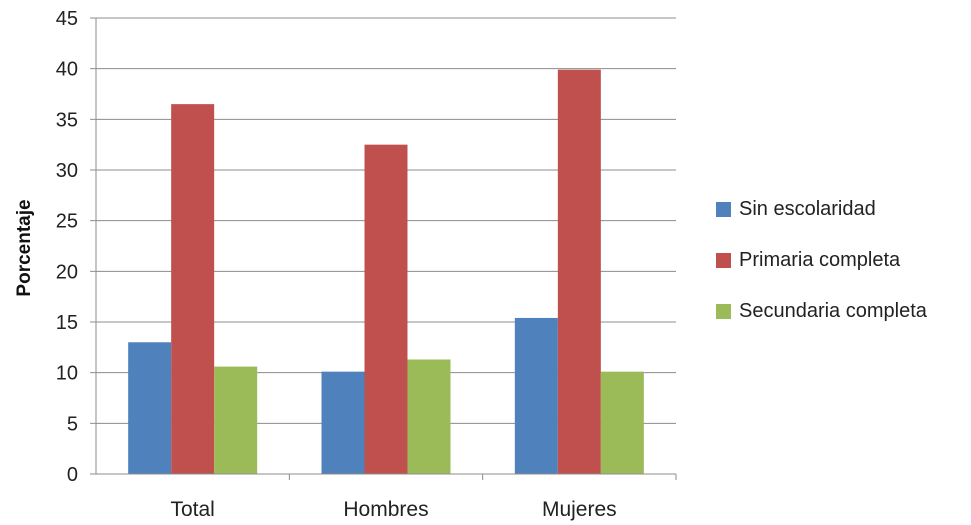 This screenshot has height=525, width=971. Describe the element at coordinates (536, 395) in the screenshot. I see `bar-sin-escolaridad-mujeres` at that location.